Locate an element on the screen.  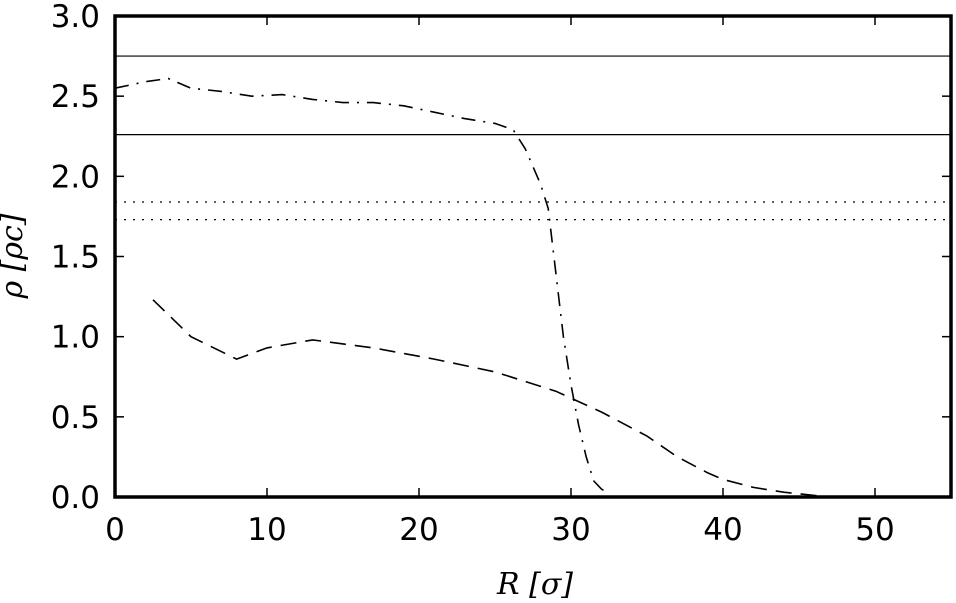
y-tick-label: 2.0 is located at coordinates (75, 177).